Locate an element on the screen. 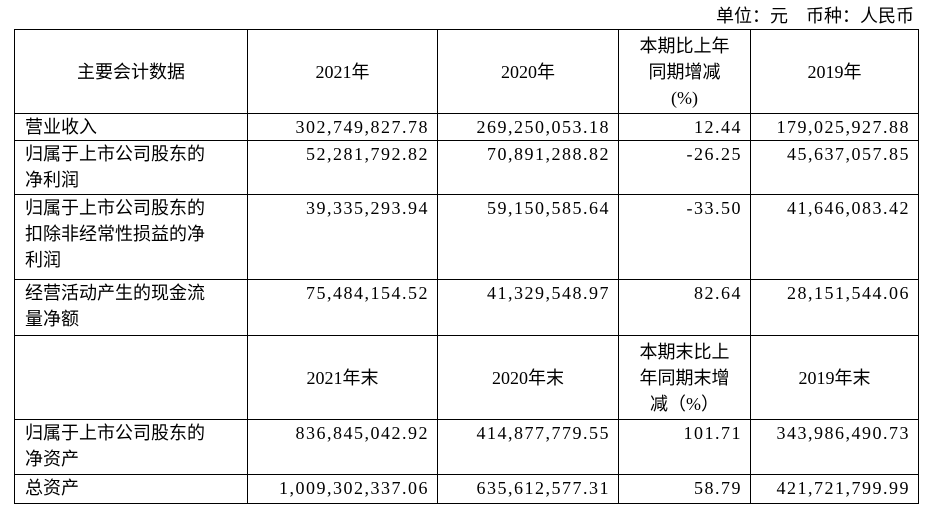  header-cell: 2019年 is located at coordinates (834, 71).